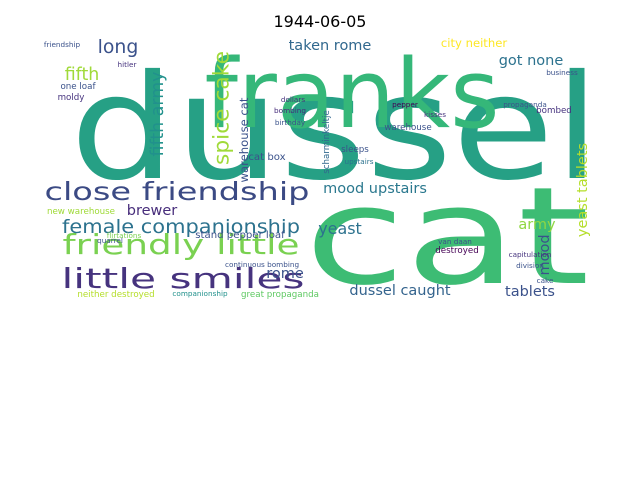 This screenshot has height=480, width=640. Describe the element at coordinates (118, 47) in the screenshot. I see `word: long` at that location.